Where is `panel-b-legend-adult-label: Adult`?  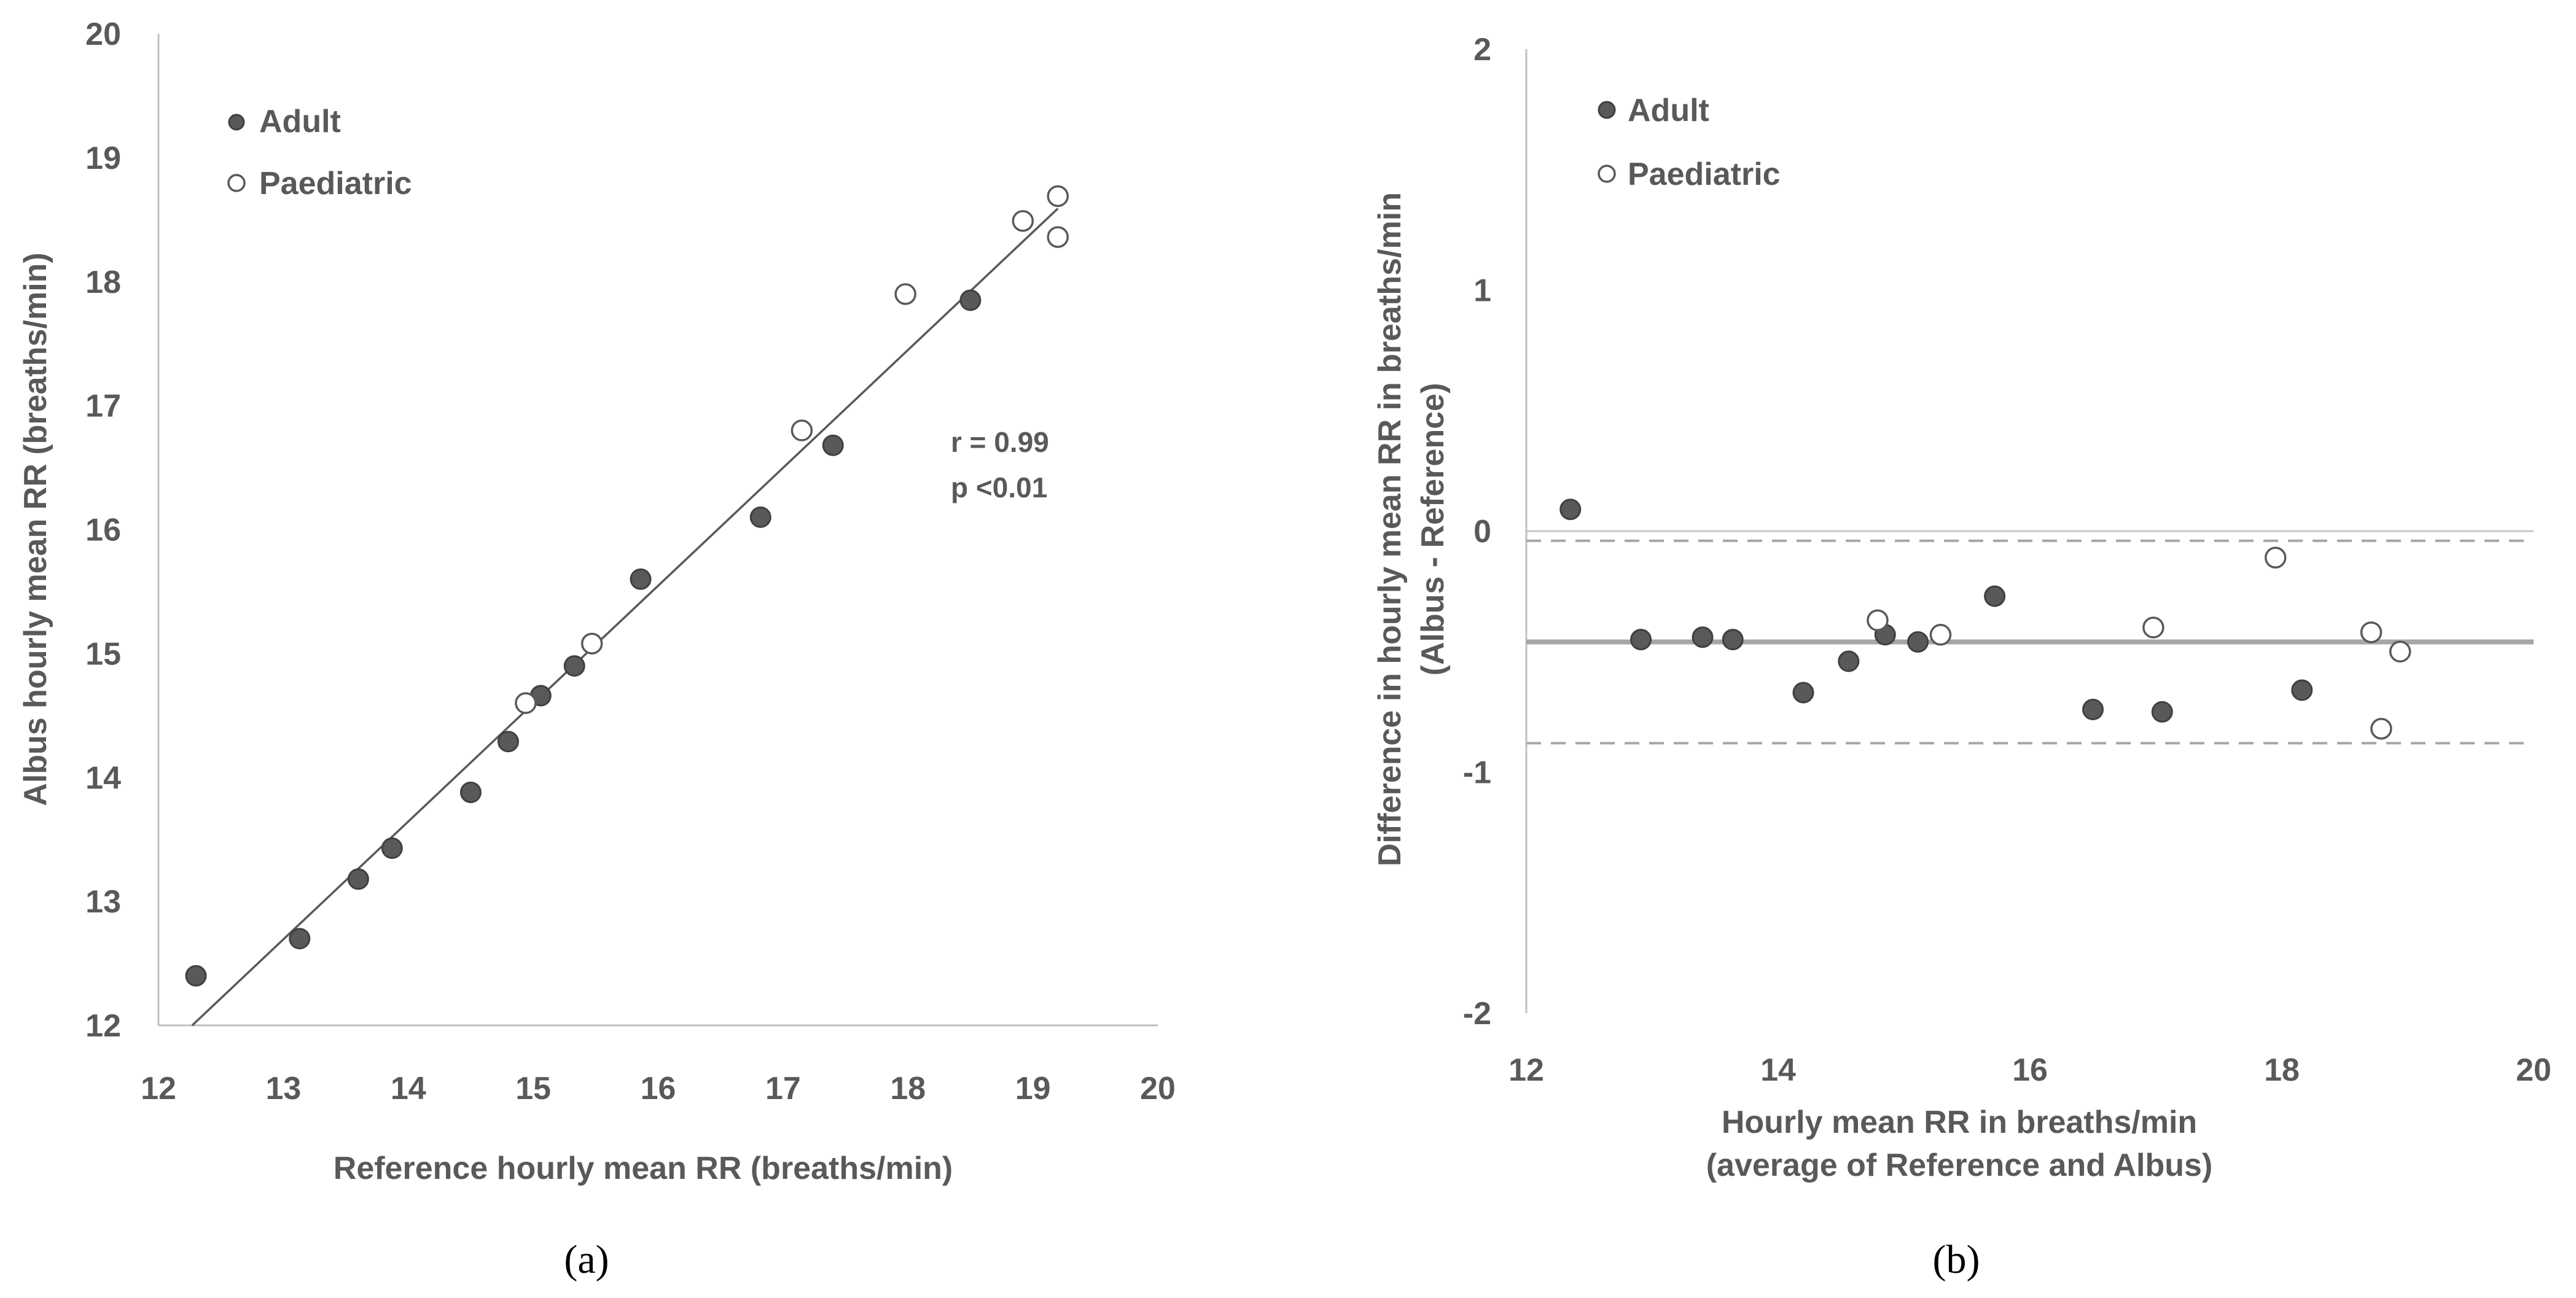 panel-b-legend-adult-label: Adult is located at coordinates (1668, 110).